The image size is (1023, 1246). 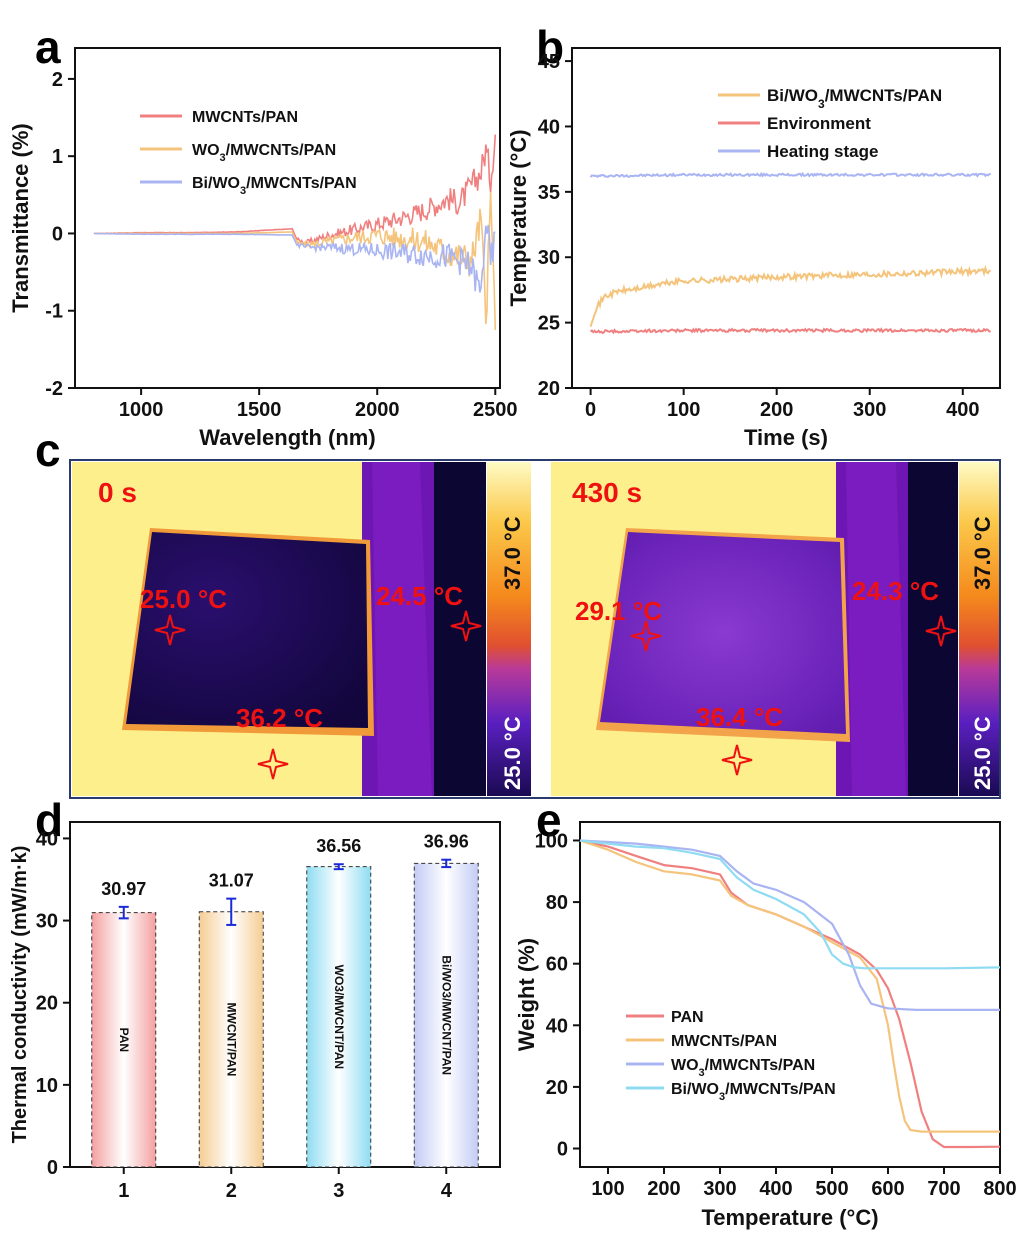 What do you see at coordinates (123, 889) in the screenshot?
I see `bar-value-label: 30.97` at bounding box center [123, 889].